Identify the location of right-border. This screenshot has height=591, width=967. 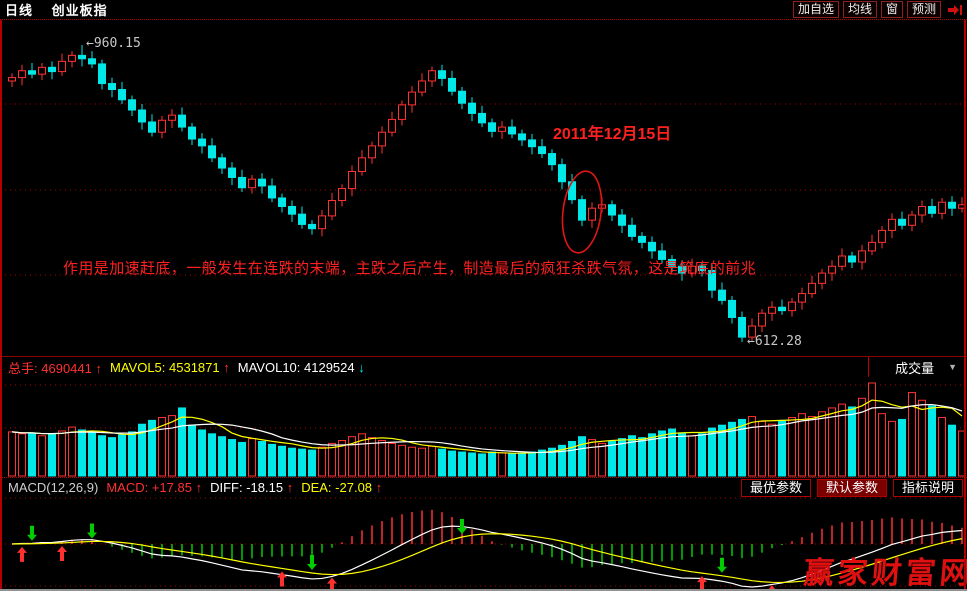
(965, 304).